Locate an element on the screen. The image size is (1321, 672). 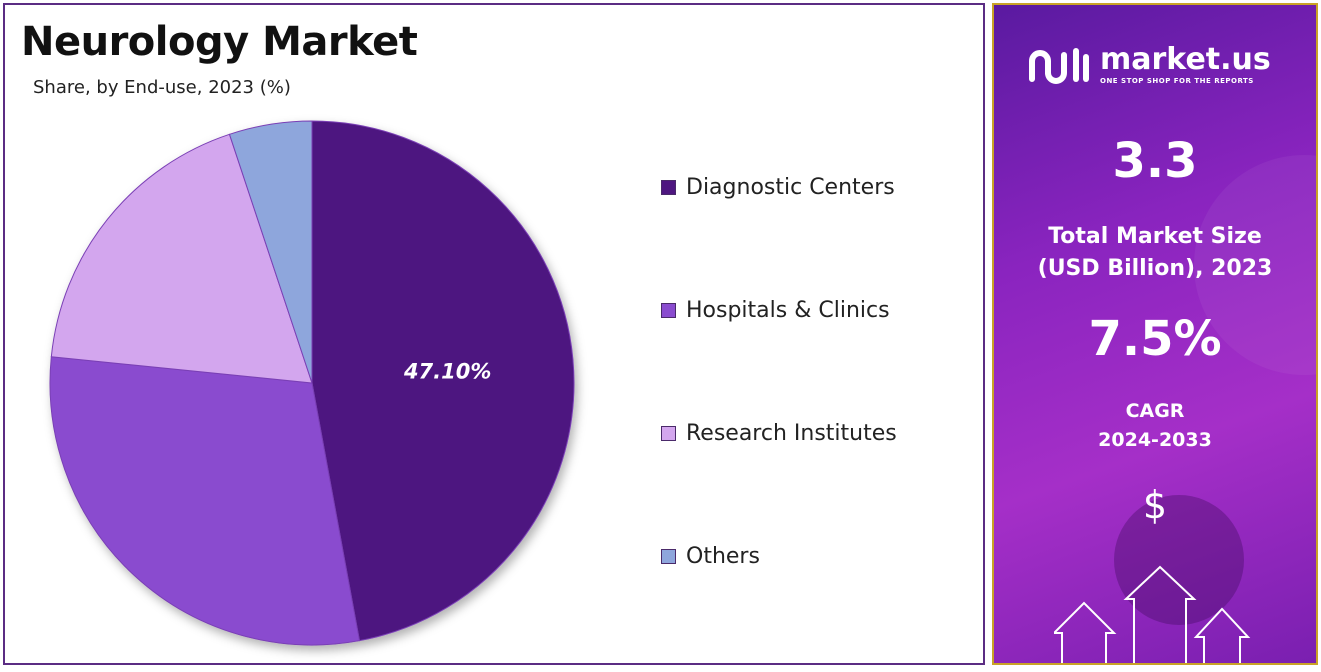
chart-title: Neurology Market is located at coordinates (219, 42).